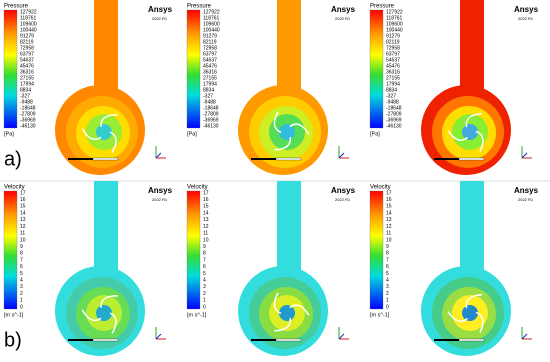 The height and width of the screenshot is (362, 550). I want to click on panel-label: a), so click(13, 159).